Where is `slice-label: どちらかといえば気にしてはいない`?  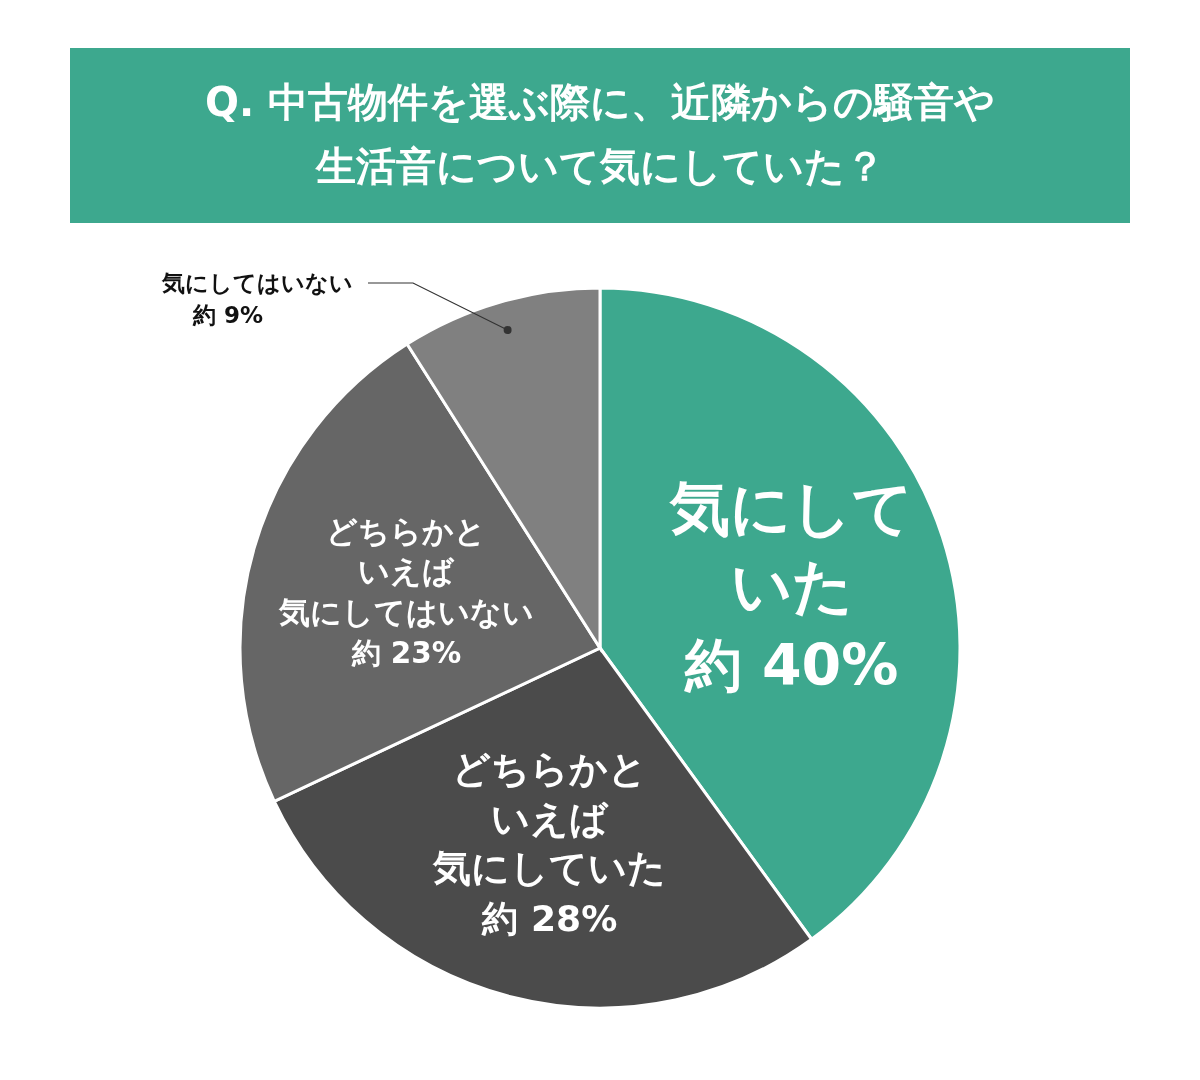 slice-label: どちらかといえば気にしてはいない is located at coordinates (405, 571).